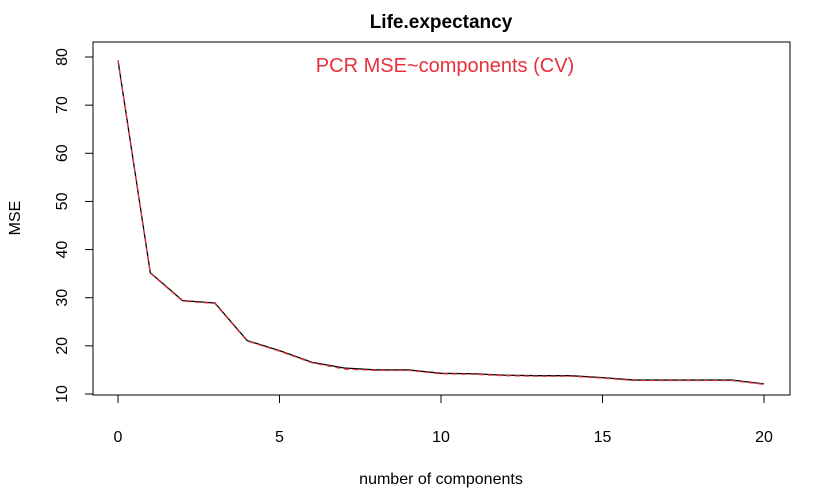 The height and width of the screenshot is (490, 836). Describe the element at coordinates (62, 153) in the screenshot. I see `y-tick-label: 60` at that location.